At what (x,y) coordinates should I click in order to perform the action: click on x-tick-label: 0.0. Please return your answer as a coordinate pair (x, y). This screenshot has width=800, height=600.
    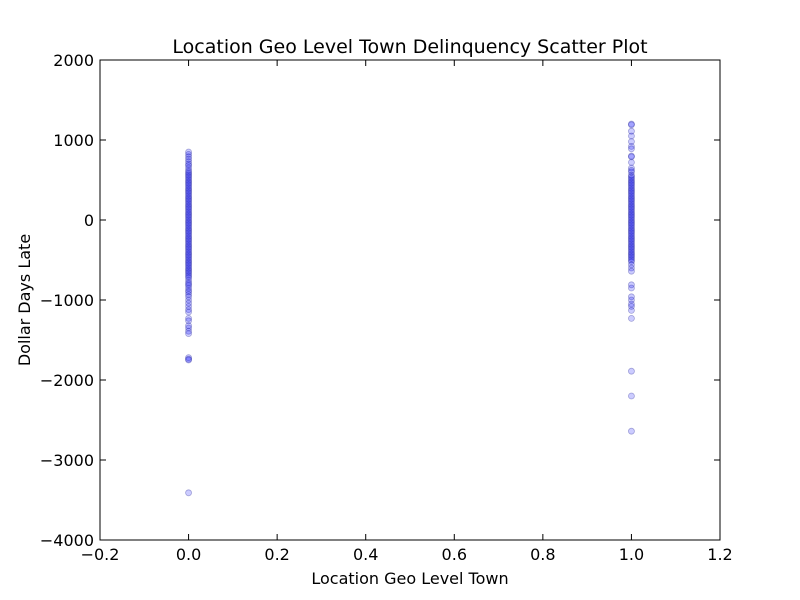
    Looking at the image, I should click on (188, 554).